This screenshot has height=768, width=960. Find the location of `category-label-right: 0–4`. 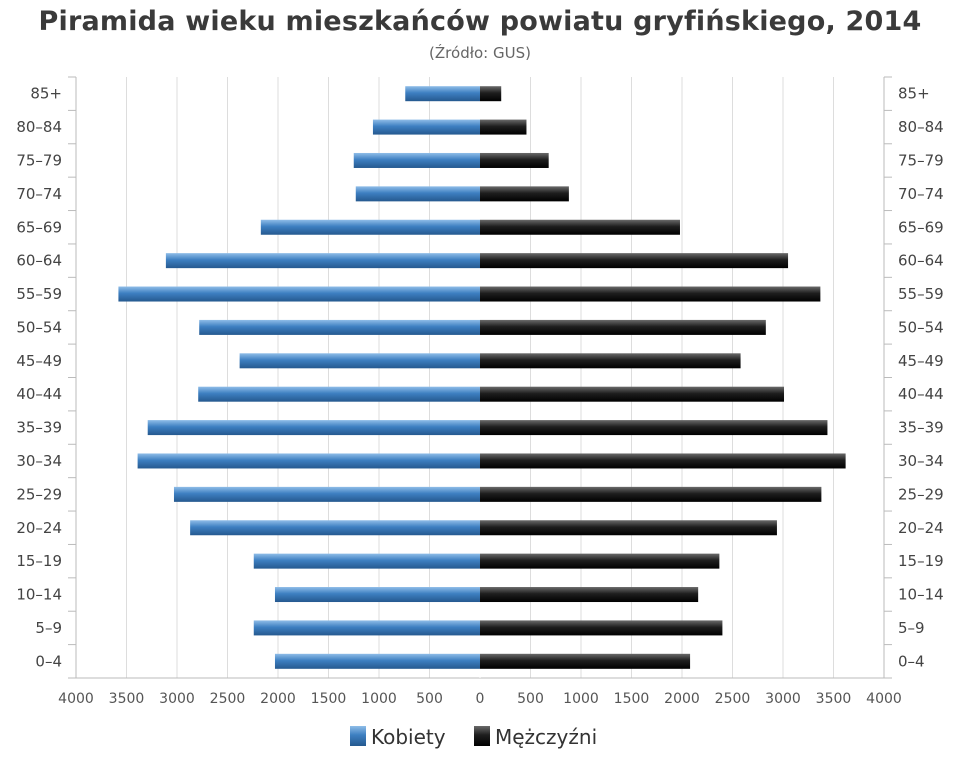

category-label-right: 0–4 is located at coordinates (911, 661).